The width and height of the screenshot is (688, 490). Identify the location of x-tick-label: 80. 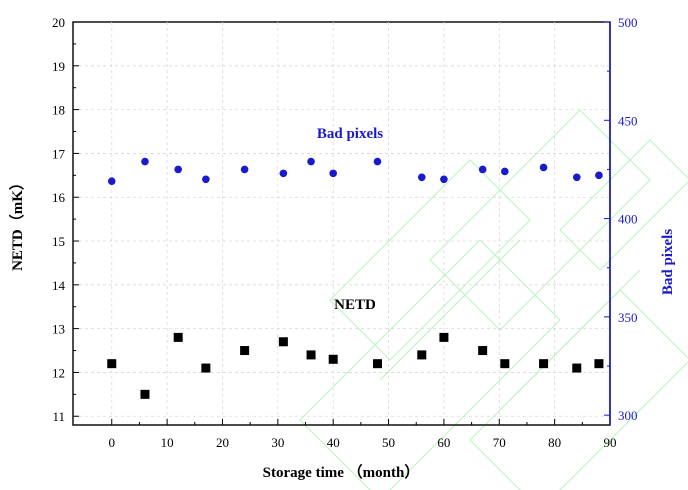
(554, 442).